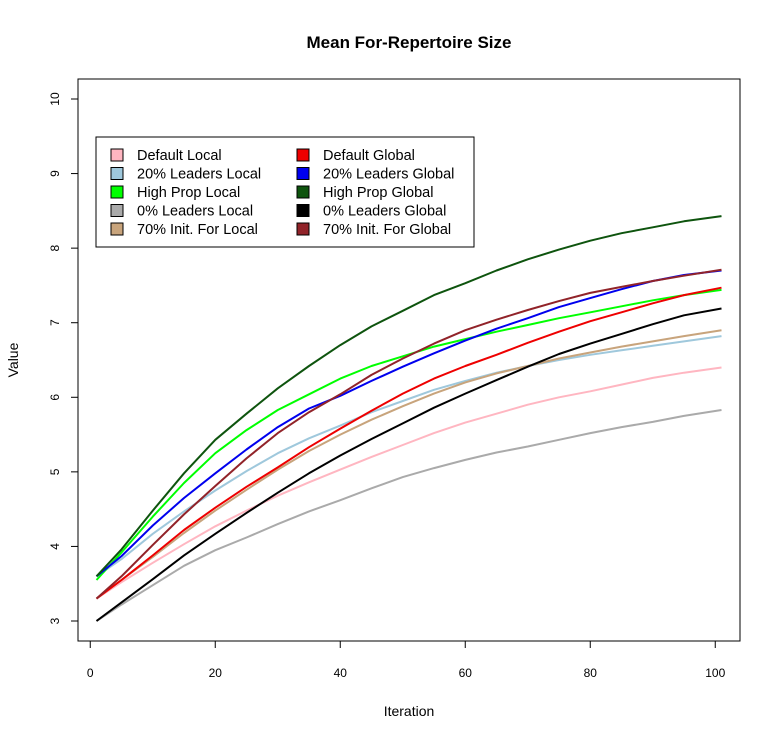 This screenshot has width=780, height=740. What do you see at coordinates (55, 99) in the screenshot?
I see `y-tick-label: 10` at bounding box center [55, 99].